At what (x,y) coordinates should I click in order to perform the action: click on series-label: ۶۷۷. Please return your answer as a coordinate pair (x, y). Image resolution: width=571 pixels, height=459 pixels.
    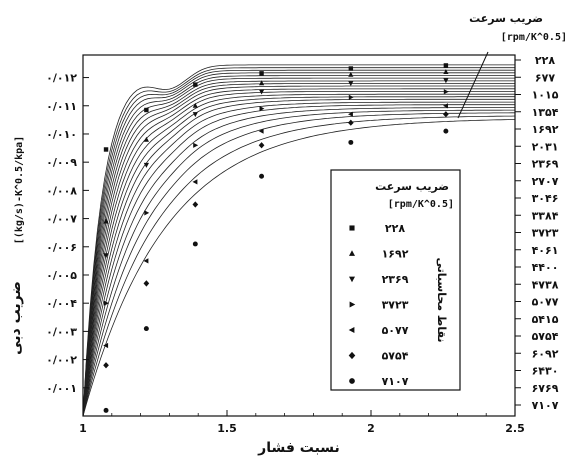
    Looking at the image, I should click on (545, 77).